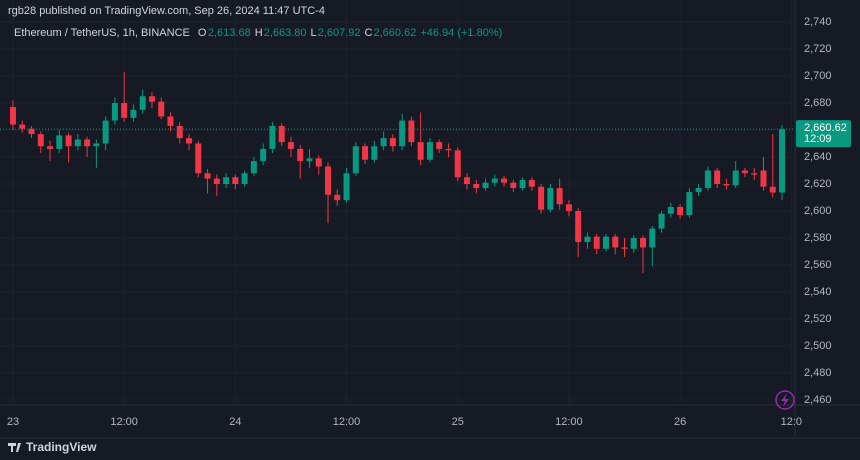 The height and width of the screenshot is (460, 860). I want to click on legend-key: L, so click(314, 33).